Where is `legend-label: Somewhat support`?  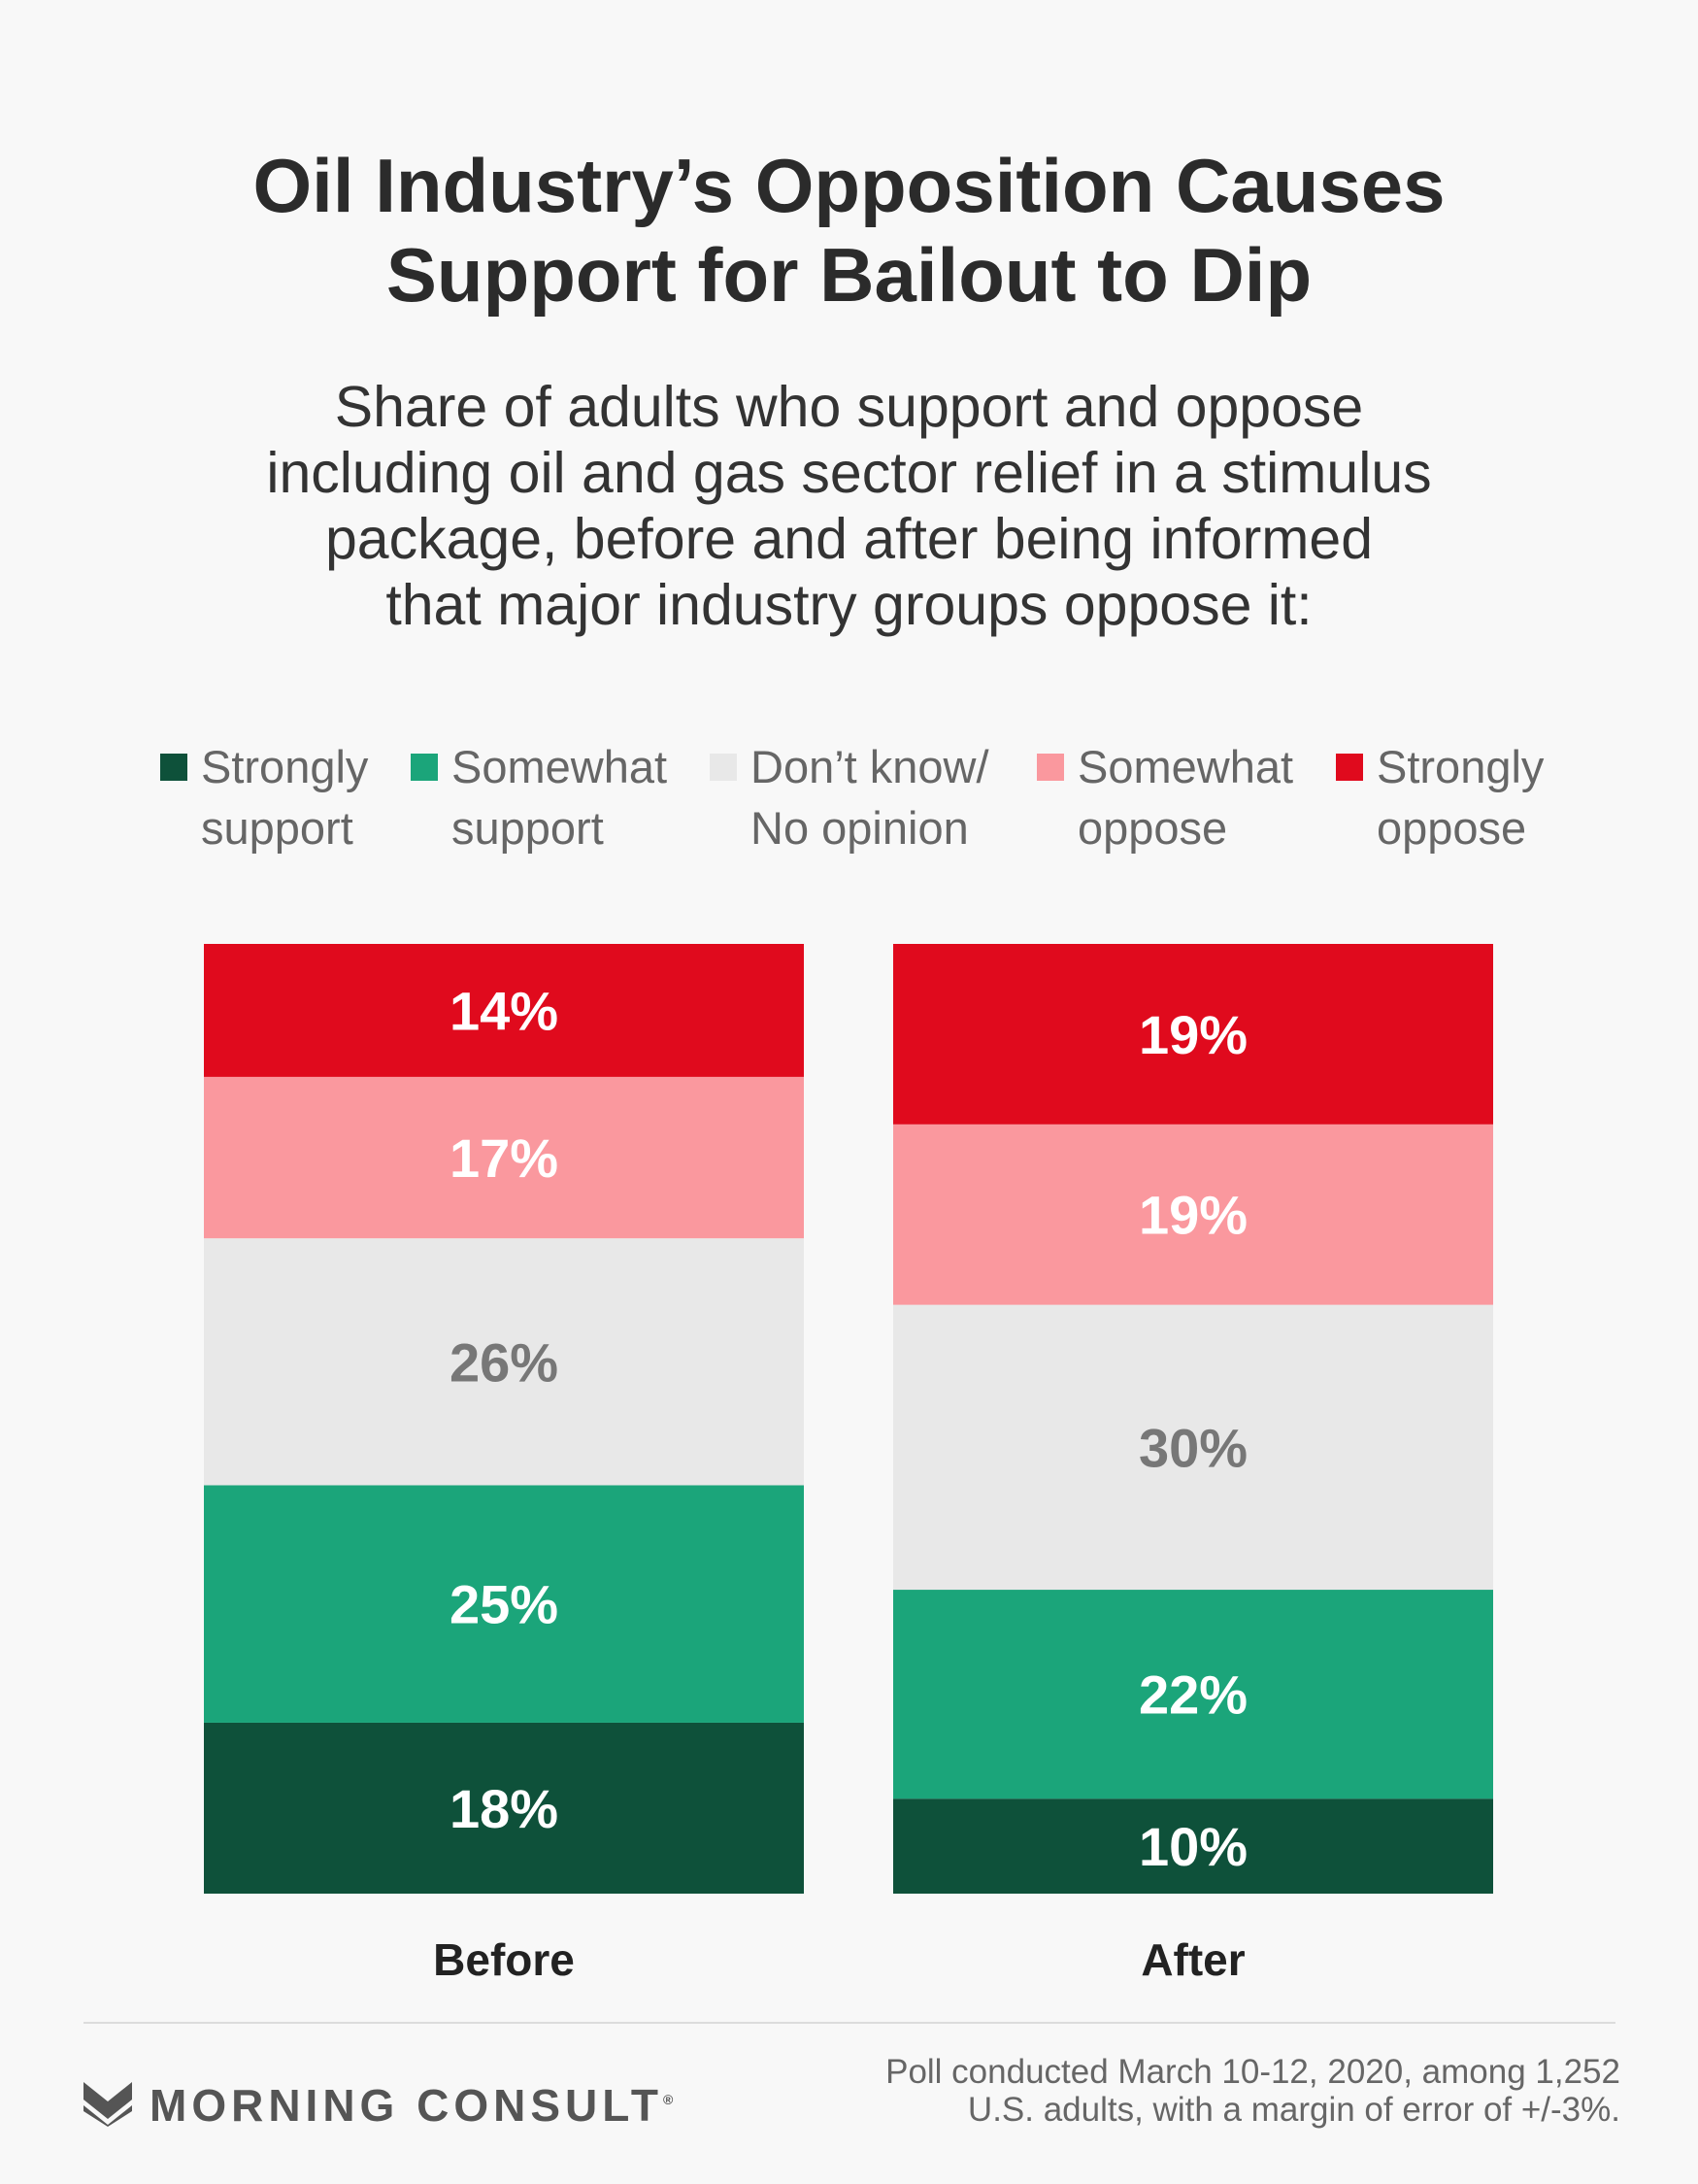 legend-label: Somewhat support is located at coordinates (559, 797).